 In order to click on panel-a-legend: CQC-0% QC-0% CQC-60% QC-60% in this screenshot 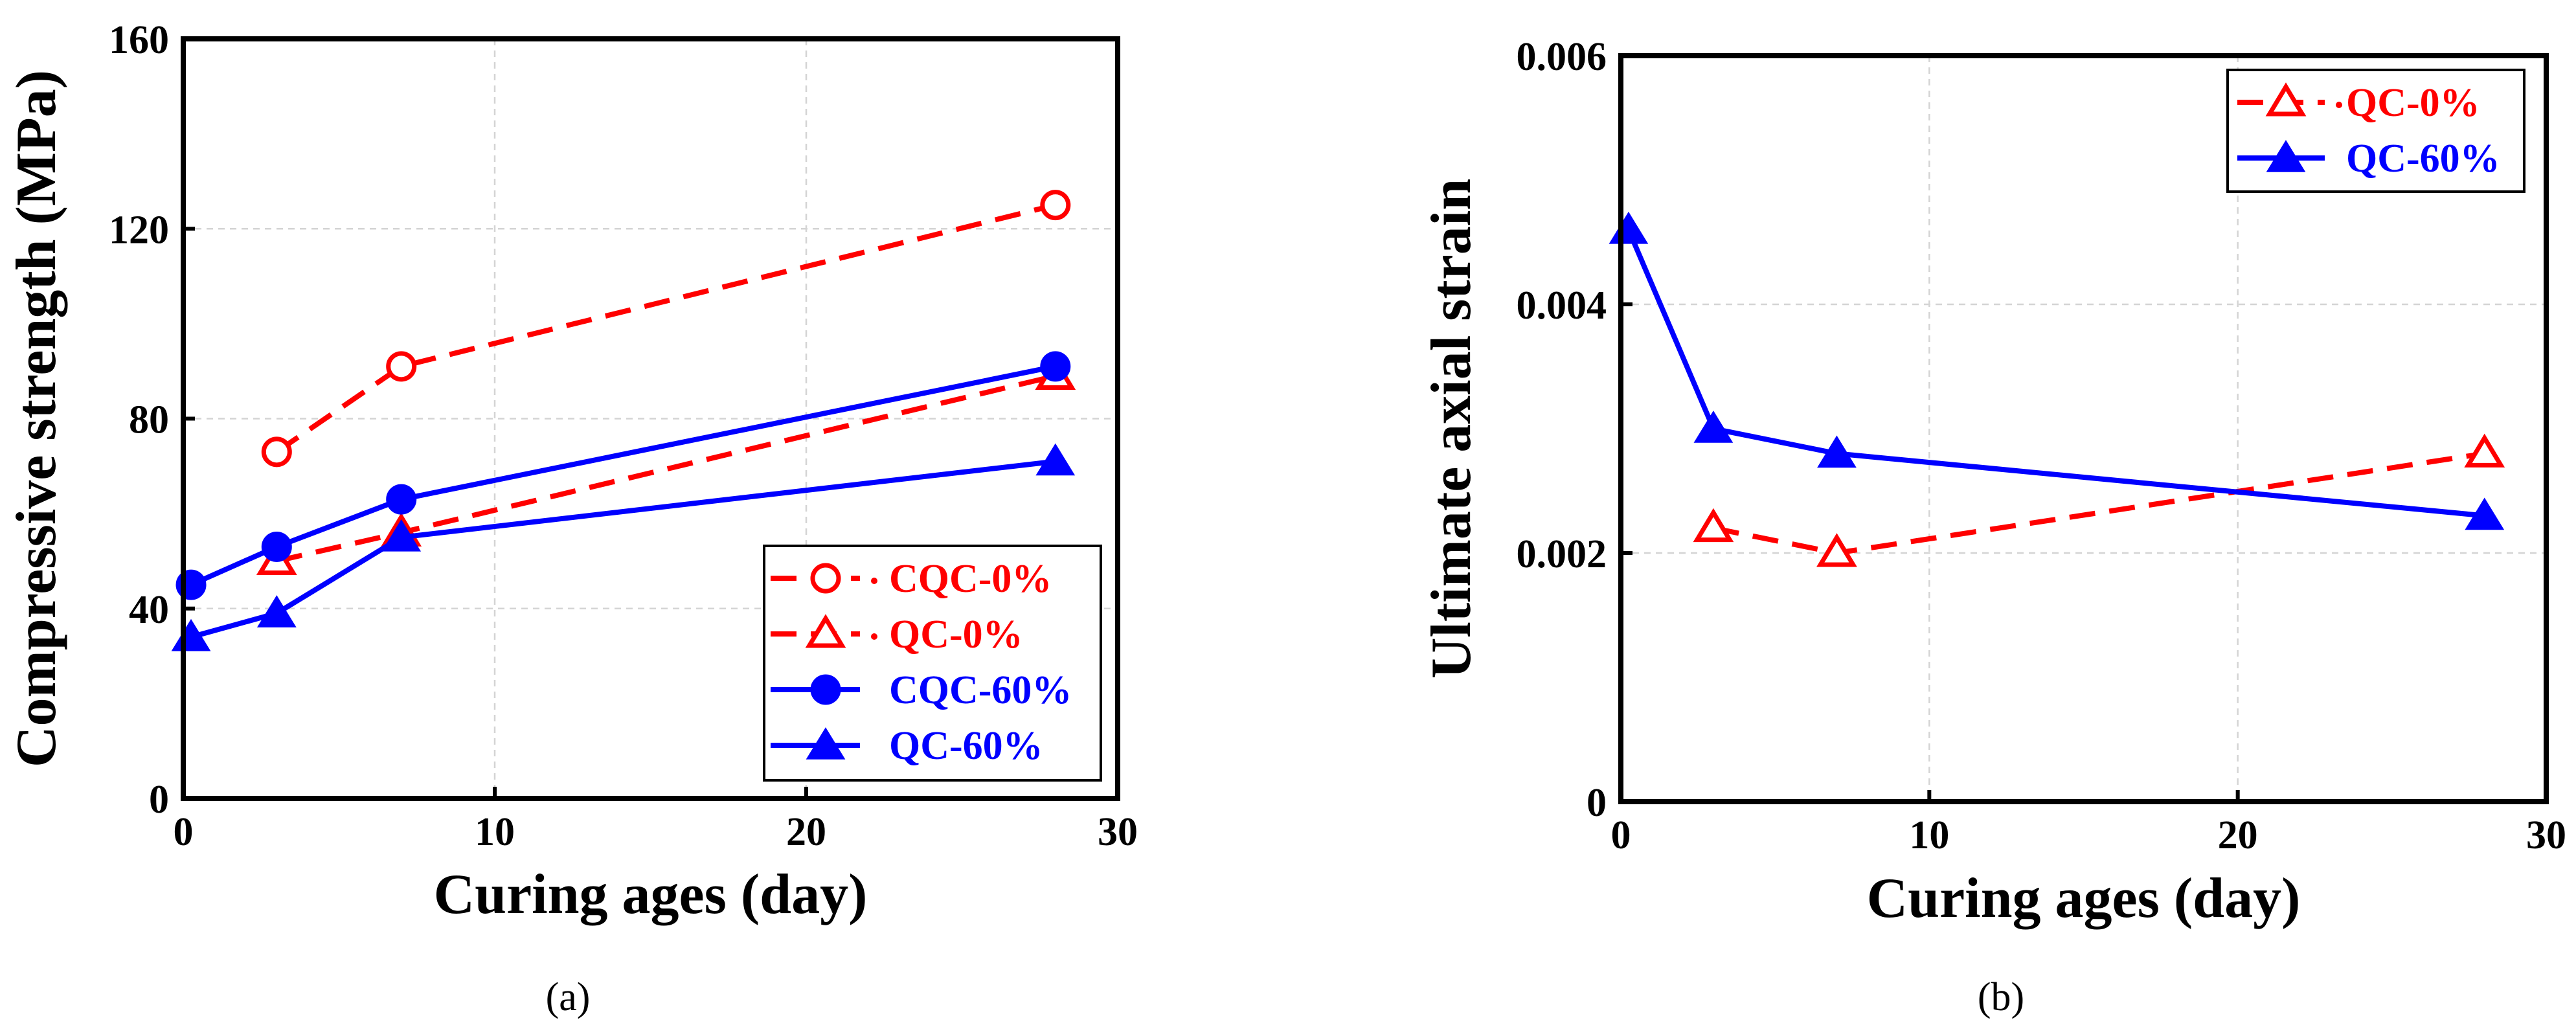, I will do `click(932, 663)`.